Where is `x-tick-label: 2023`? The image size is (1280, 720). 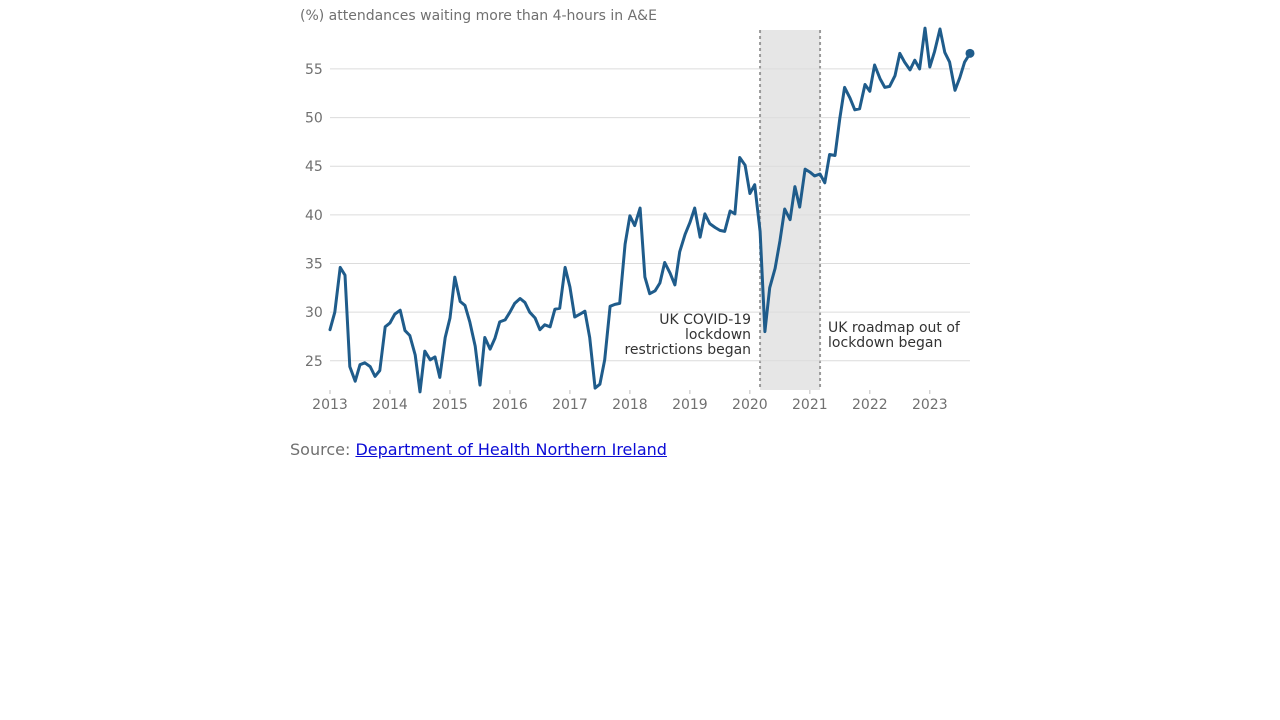 x-tick-label: 2023 is located at coordinates (930, 405).